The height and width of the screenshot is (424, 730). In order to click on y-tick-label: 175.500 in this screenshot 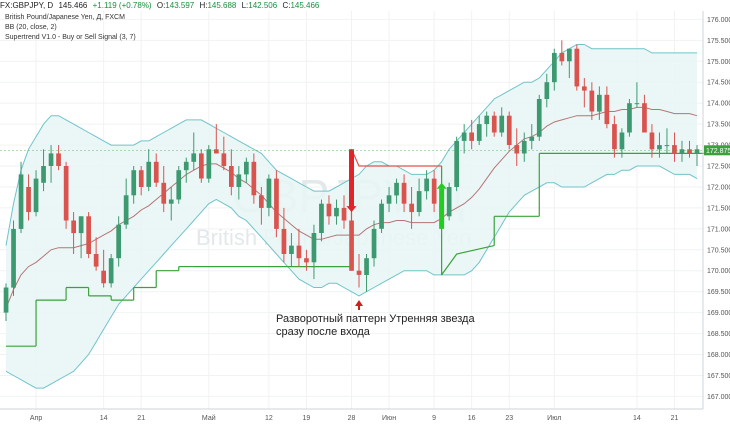, I will do `click(718, 41)`.